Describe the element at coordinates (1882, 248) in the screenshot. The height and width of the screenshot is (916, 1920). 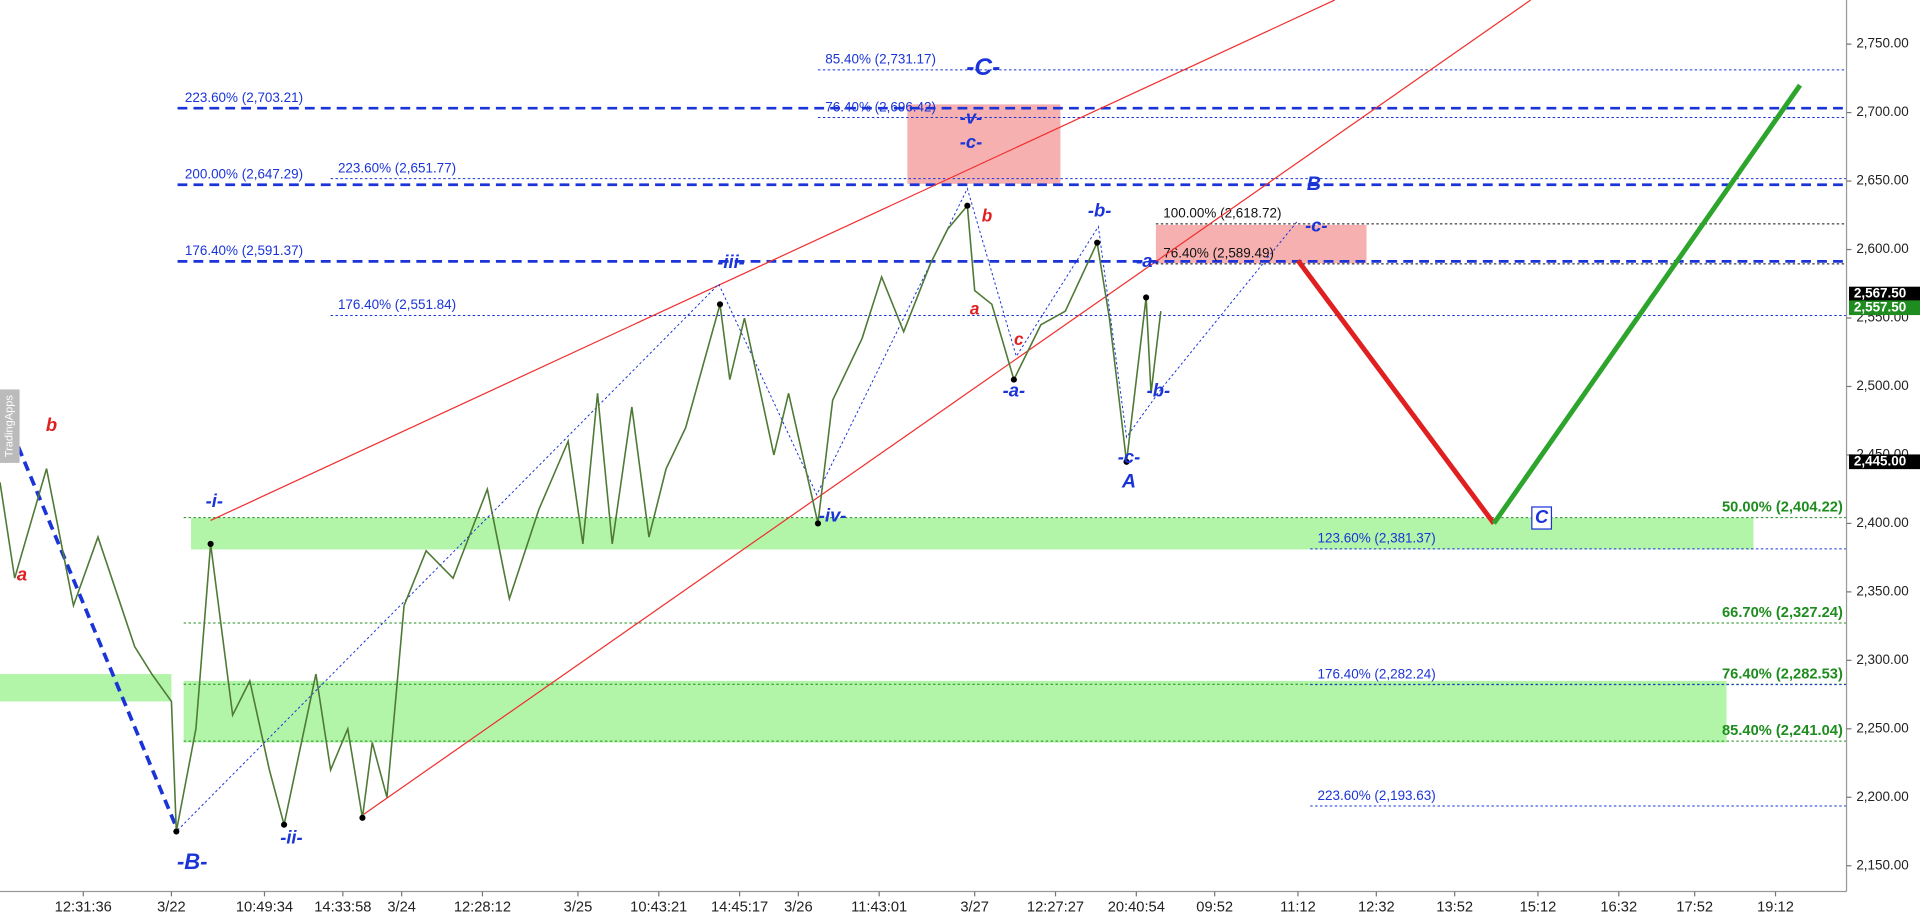
I see `y-tick-label: 2,600.00` at that location.